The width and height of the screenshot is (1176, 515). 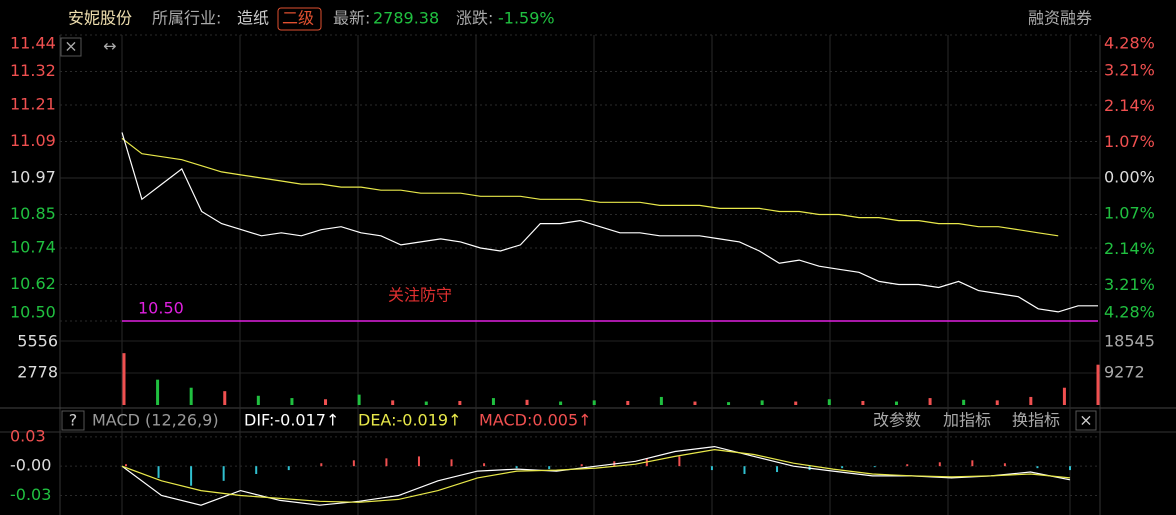 What do you see at coordinates (109, 46) in the screenshot?
I see `resize-icon: ↔` at bounding box center [109, 46].